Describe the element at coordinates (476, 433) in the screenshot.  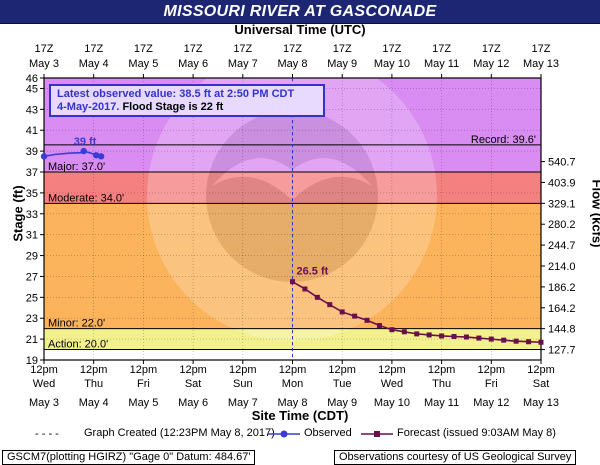
I see `legend-forecast: Forecast (issued 9:03AM May 8)` at that location.